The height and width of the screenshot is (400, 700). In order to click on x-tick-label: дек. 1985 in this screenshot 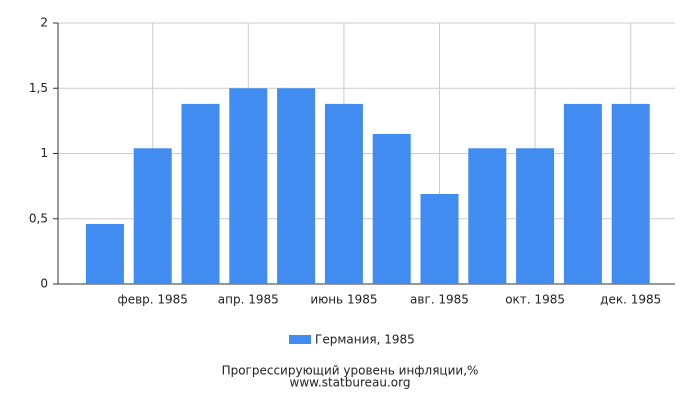, I will do `click(630, 300)`.